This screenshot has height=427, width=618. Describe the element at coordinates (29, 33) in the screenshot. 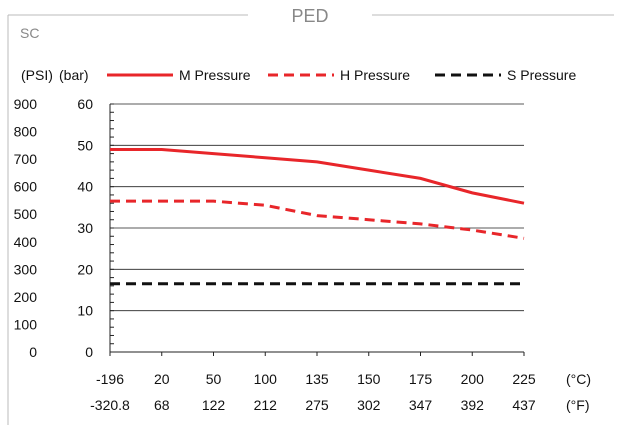

I see `corner-label: SC` at that location.